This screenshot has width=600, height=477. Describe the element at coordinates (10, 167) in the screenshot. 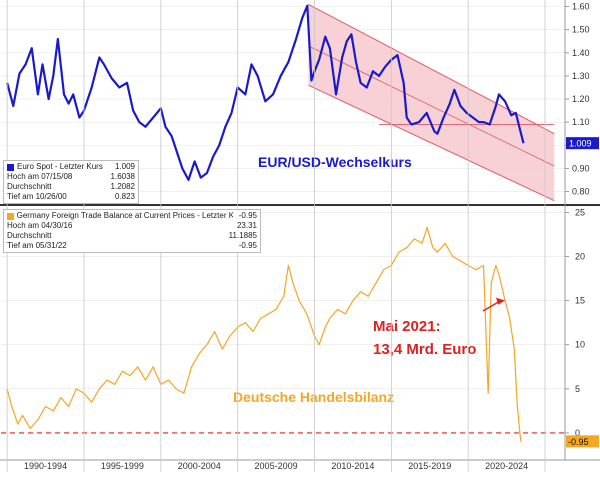

I see `eurusd-legend-swatch` at that location.